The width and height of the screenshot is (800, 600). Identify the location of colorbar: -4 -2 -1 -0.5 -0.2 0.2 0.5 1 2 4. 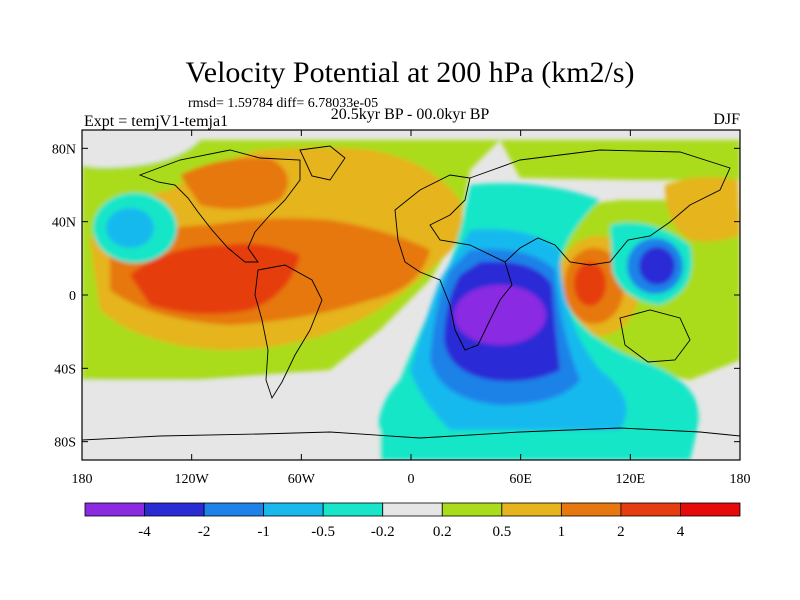
(412, 521).